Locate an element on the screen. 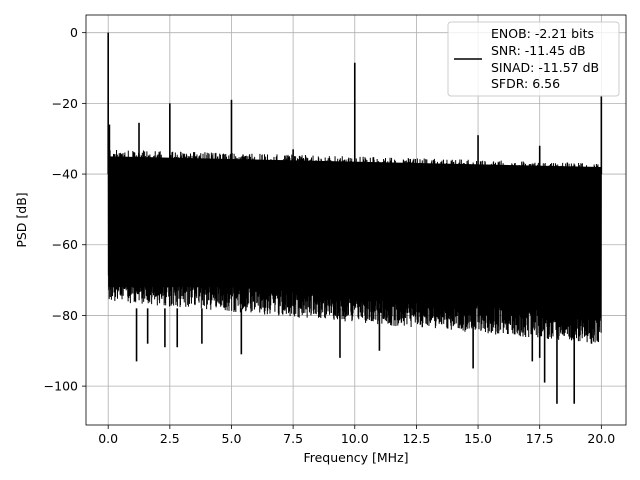 The width and height of the screenshot is (640, 480). legend-box is located at coordinates (533, 59).